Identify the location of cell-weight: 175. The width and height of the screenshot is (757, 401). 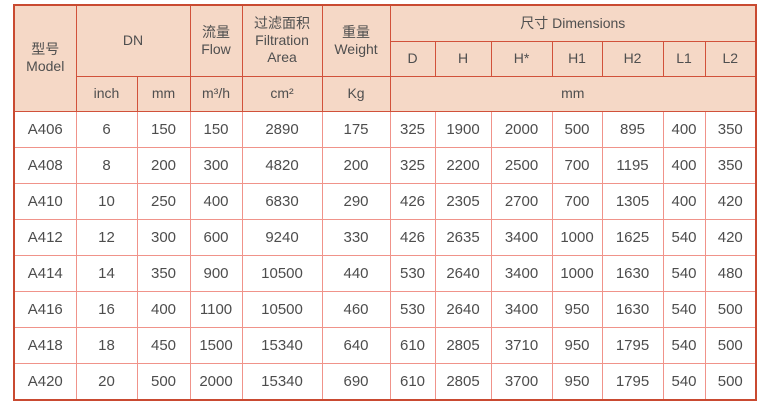
(356, 129).